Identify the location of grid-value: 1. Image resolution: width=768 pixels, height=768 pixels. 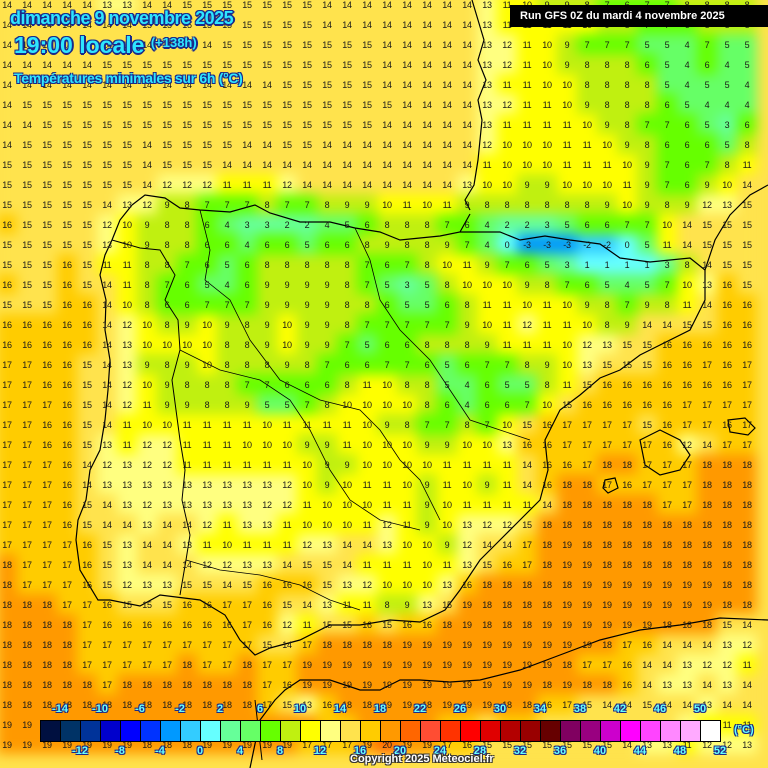
(647, 265).